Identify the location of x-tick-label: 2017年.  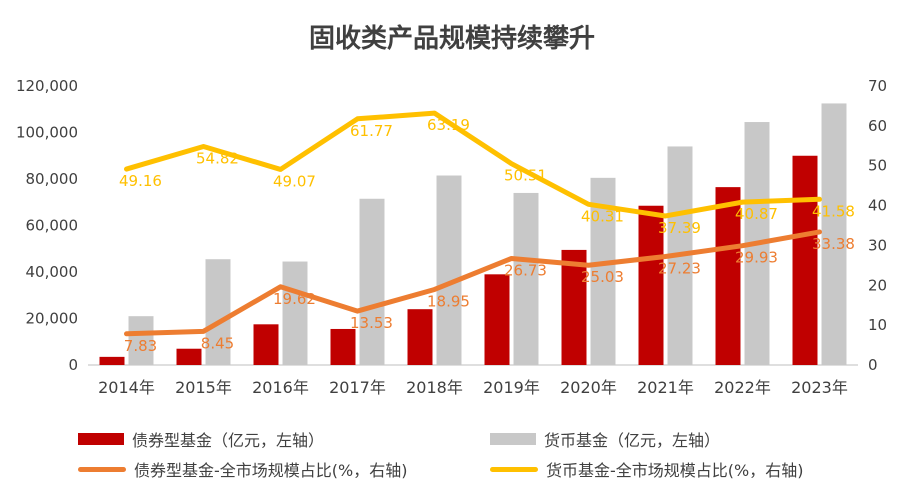
(357, 387).